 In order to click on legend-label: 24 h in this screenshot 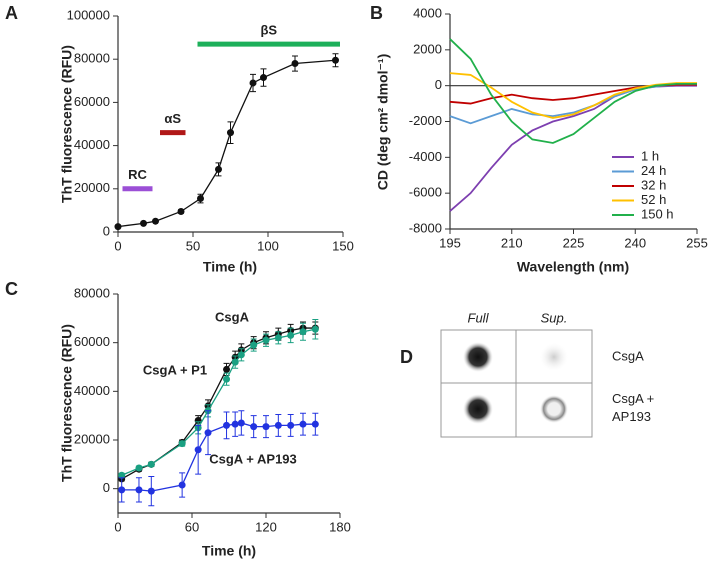, I will do `click(653, 170)`.